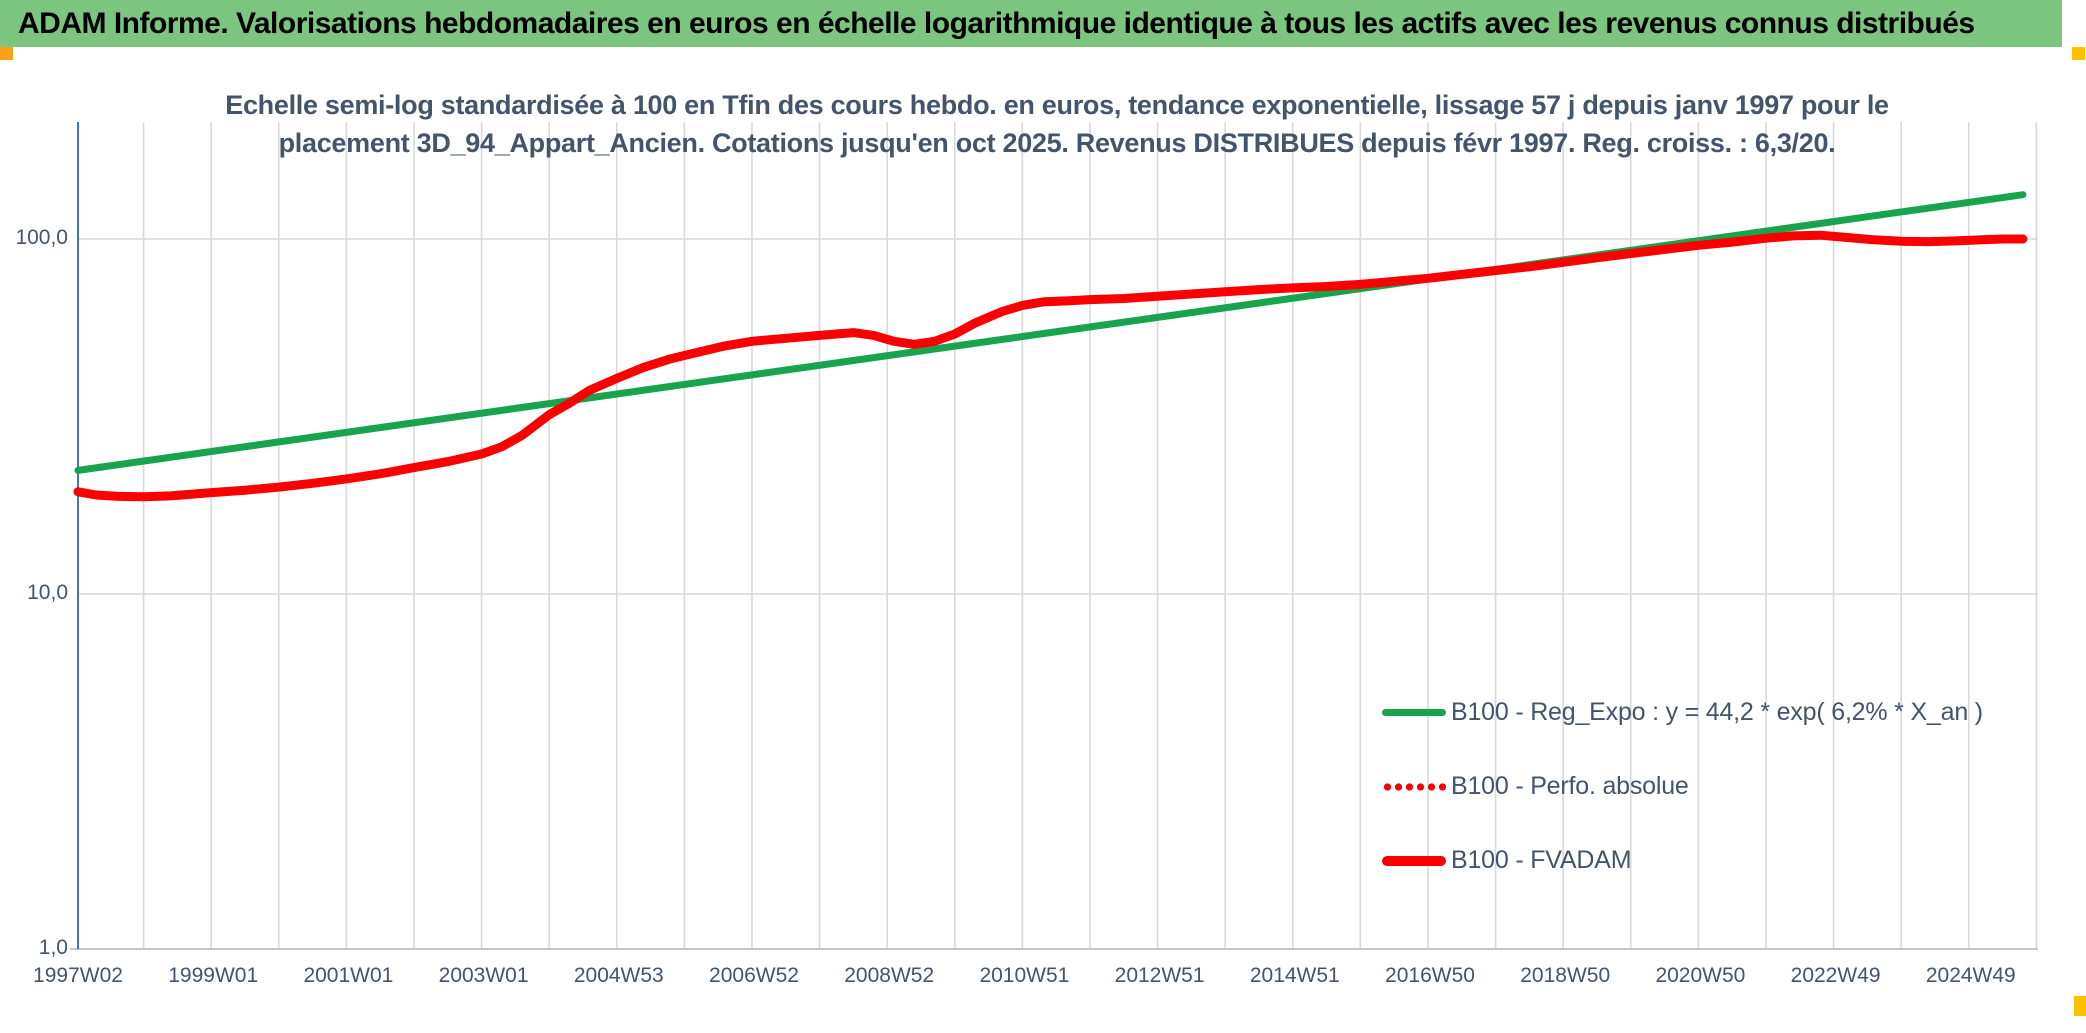 The height and width of the screenshot is (1033, 2086). What do you see at coordinates (1700, 975) in the screenshot?
I see `x-tick-label: 2020W50` at bounding box center [1700, 975].